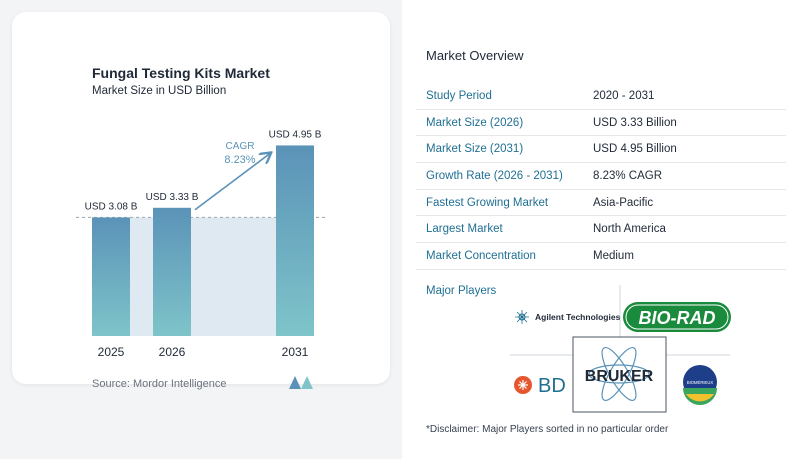  What do you see at coordinates (635, 149) in the screenshot?
I see `overview-value: USD 4.95 Billion` at bounding box center [635, 149].